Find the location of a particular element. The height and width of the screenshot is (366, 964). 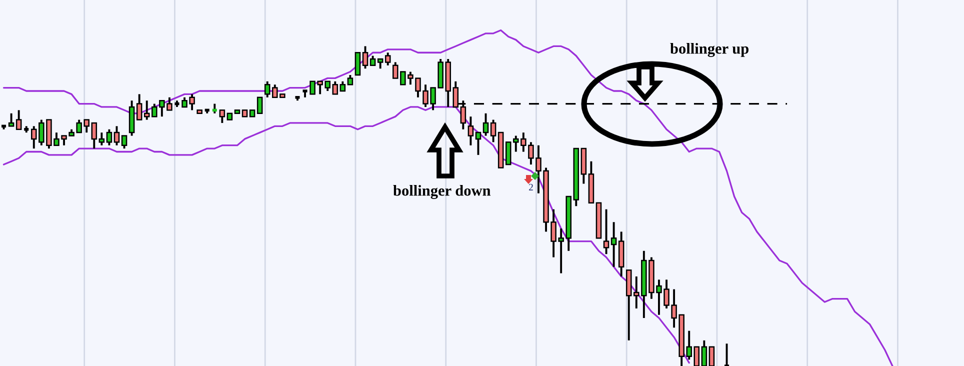

annotation: bollinger up is located at coordinates (709, 50).